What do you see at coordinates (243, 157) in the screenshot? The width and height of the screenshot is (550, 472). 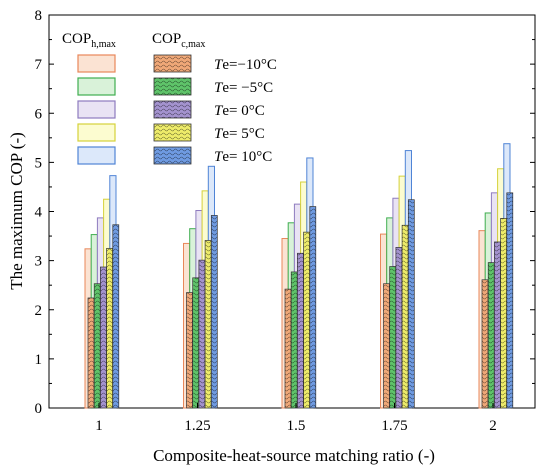 I see `legend-label: Te= 10°C` at bounding box center [243, 157].